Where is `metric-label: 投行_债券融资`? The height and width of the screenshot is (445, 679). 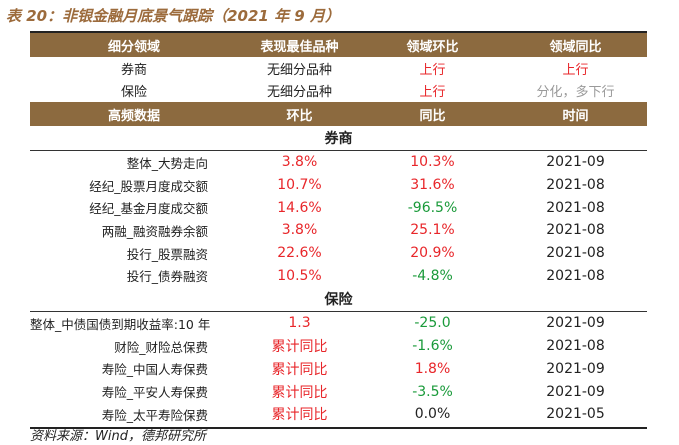 metric-label: 投行_债券融资 is located at coordinates (167, 277).